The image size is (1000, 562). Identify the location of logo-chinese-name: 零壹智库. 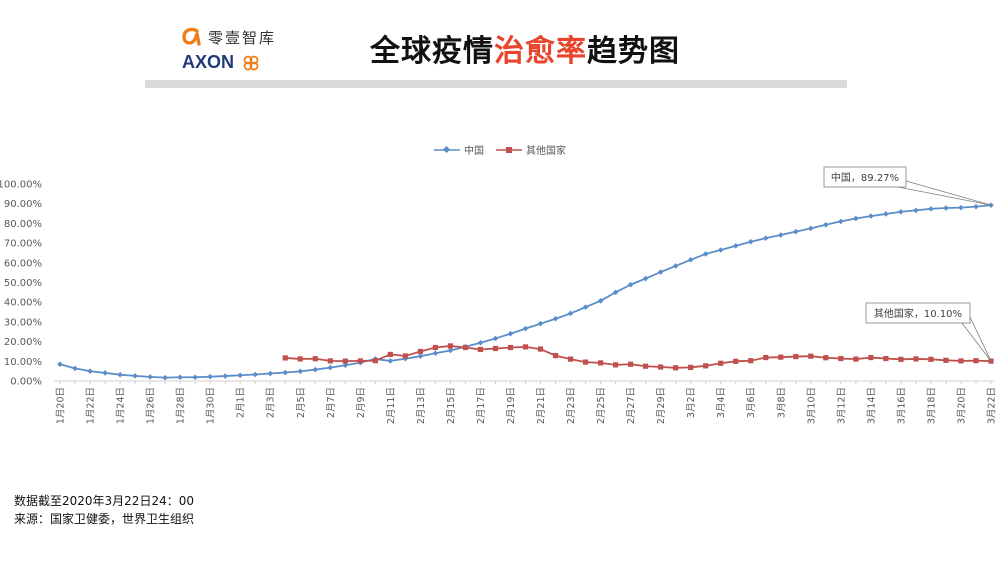
(242, 37).